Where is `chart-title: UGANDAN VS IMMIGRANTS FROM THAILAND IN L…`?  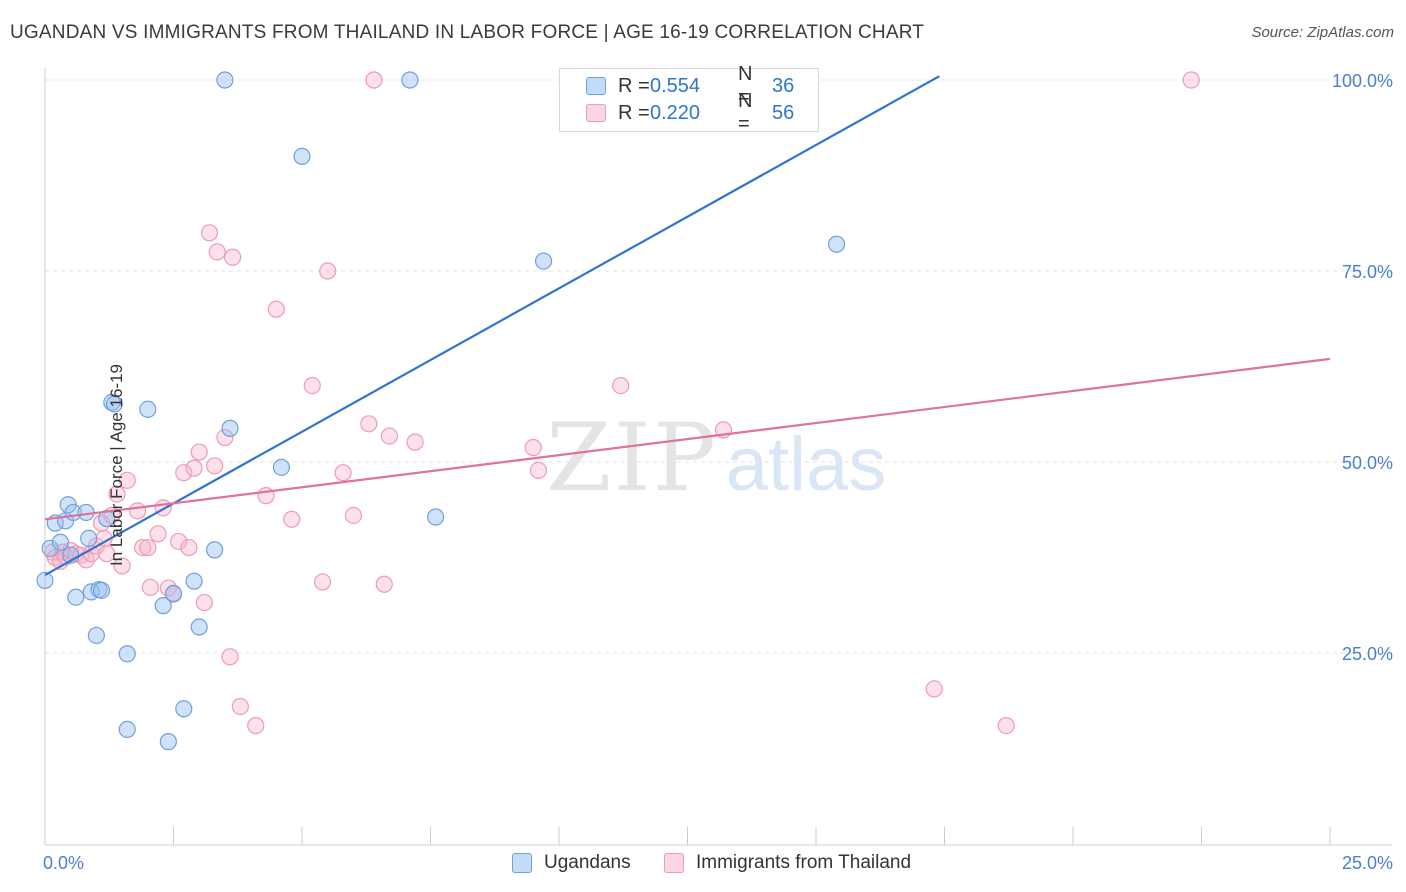
chart-title: UGANDAN VS IMMIGRANTS FROM THAILAND IN L… is located at coordinates (467, 32).